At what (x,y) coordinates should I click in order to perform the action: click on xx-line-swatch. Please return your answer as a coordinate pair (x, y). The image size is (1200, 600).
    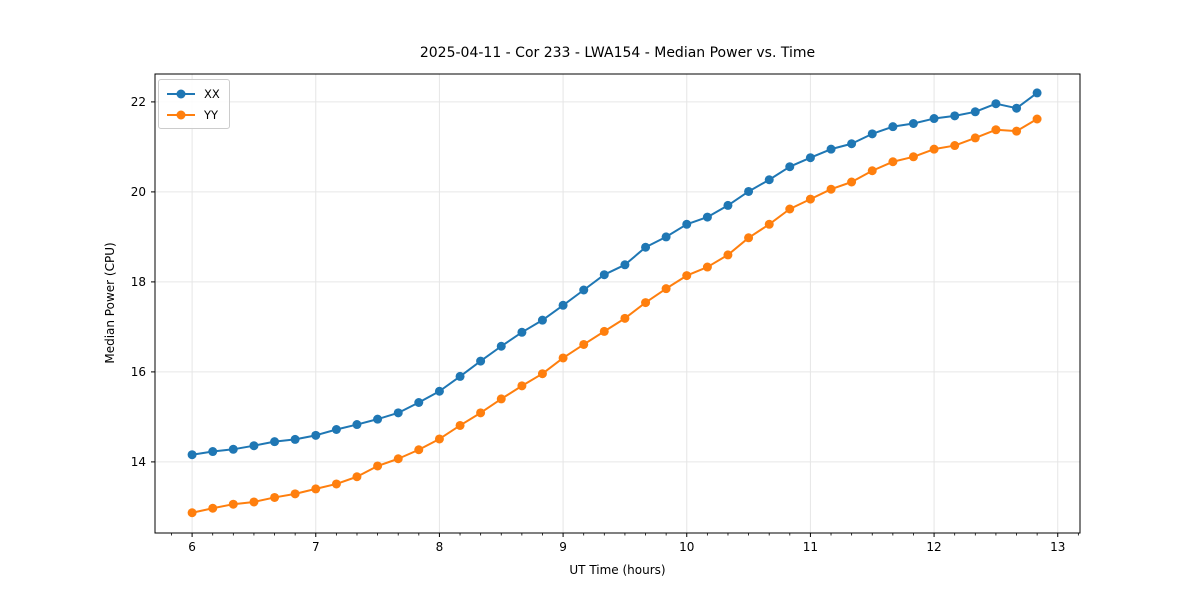
    Looking at the image, I should click on (181, 93).